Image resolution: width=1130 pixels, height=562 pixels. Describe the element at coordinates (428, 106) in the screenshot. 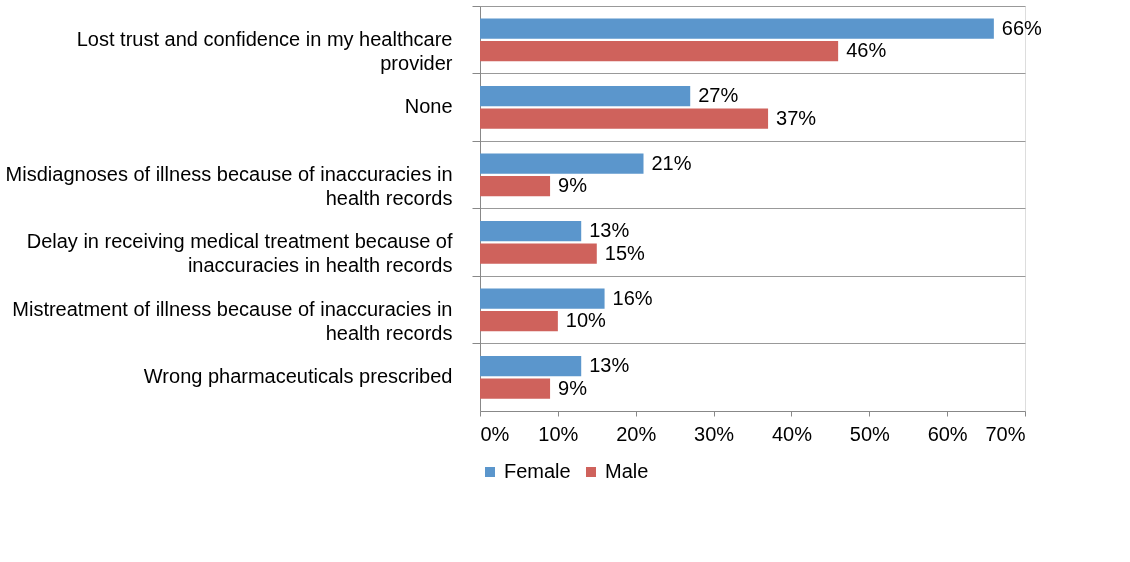

I see `y-tick-label: None` at that location.